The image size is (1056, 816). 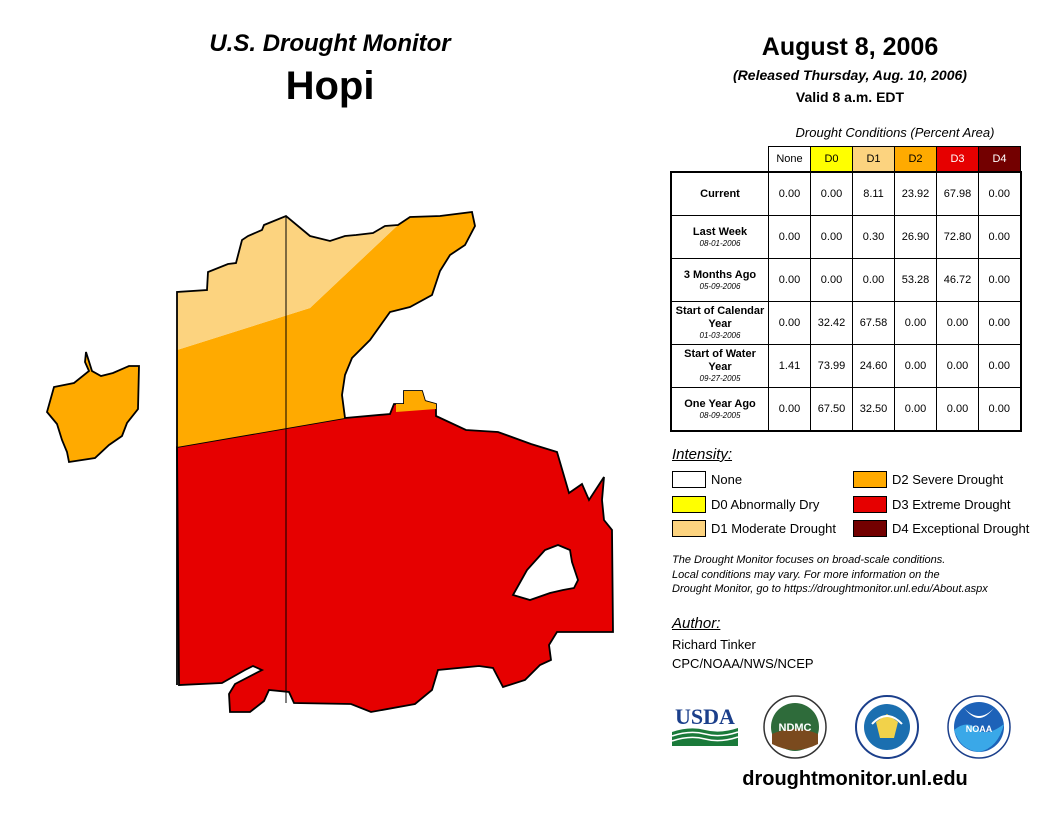 I want to click on row-label: Start of Calendar Year 01-03-2006, so click(x=719, y=323).